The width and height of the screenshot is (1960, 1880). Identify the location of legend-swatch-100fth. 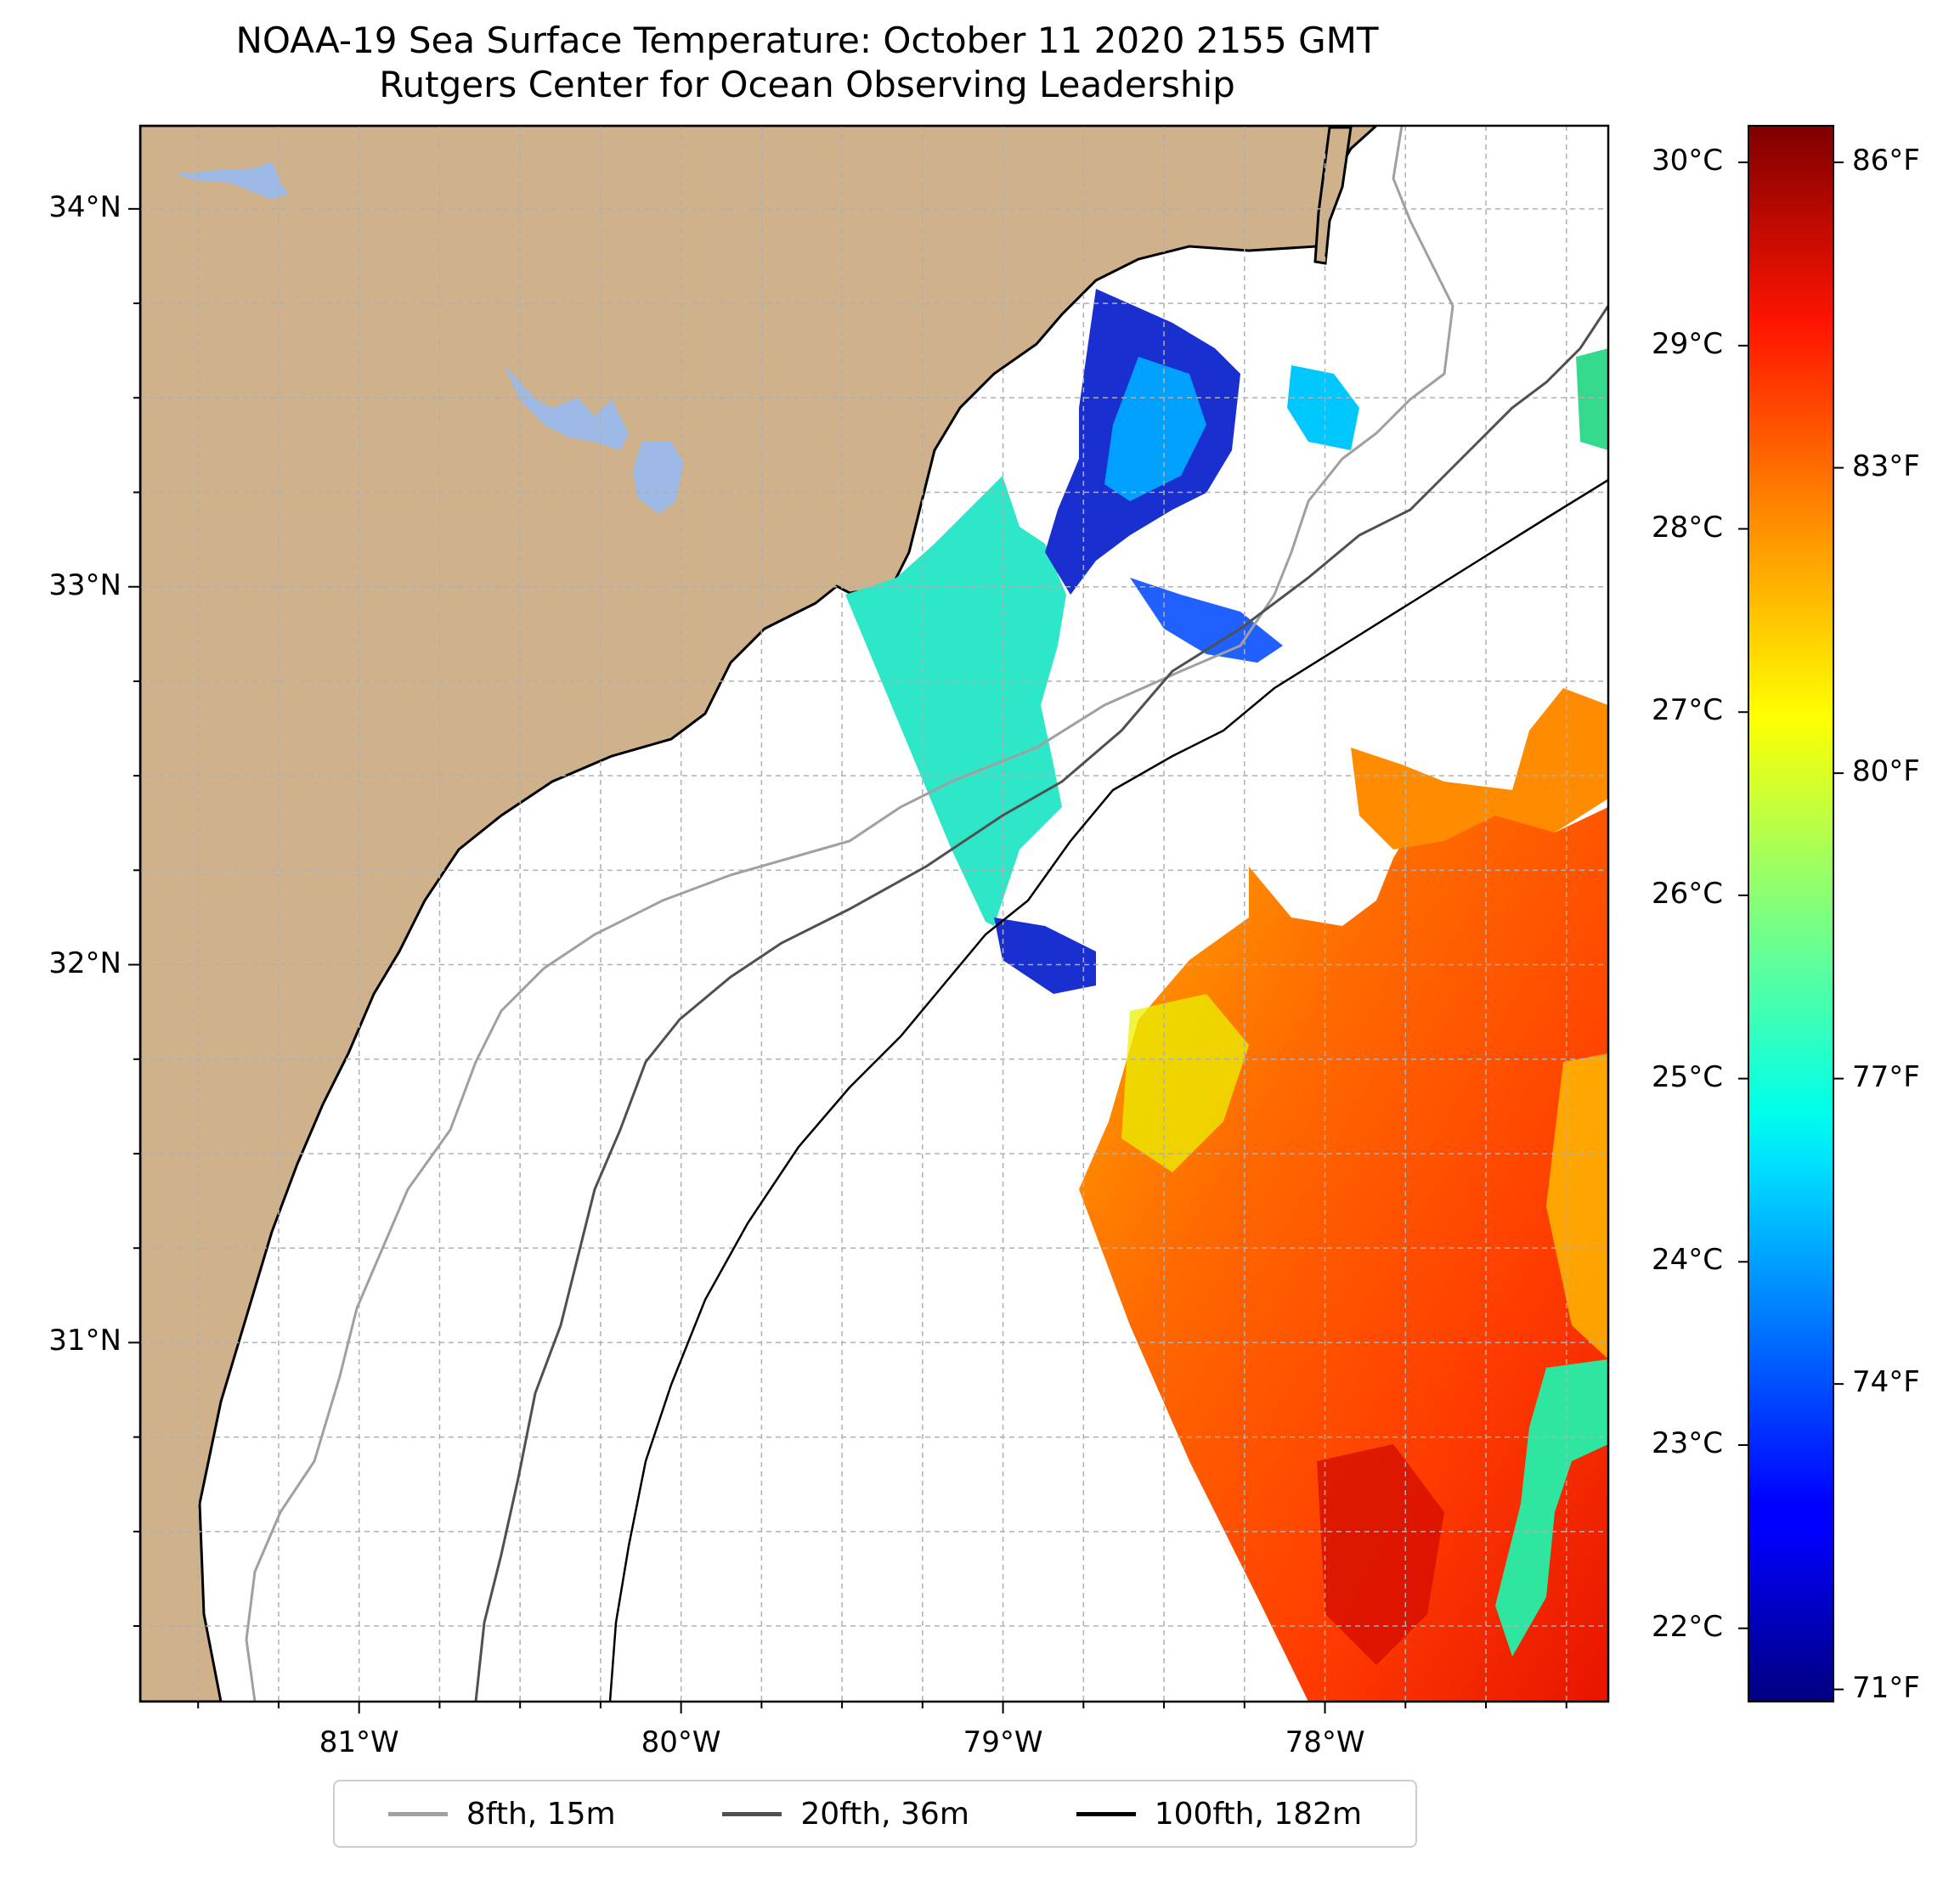
(1106, 1814).